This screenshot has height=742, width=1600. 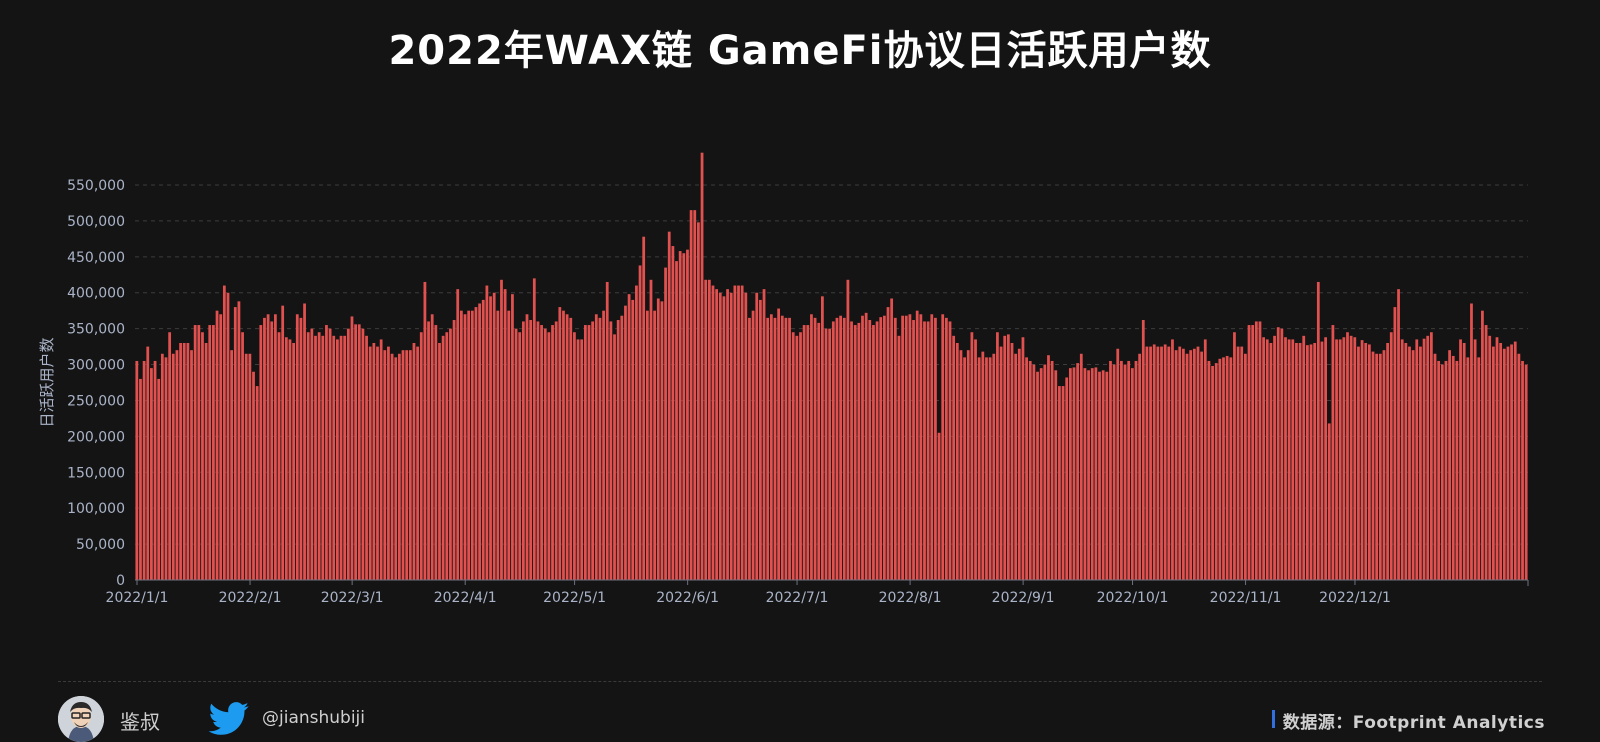 What do you see at coordinates (1413, 723) in the screenshot?
I see `data-source: 数据源：Footprint Analytics` at bounding box center [1413, 723].